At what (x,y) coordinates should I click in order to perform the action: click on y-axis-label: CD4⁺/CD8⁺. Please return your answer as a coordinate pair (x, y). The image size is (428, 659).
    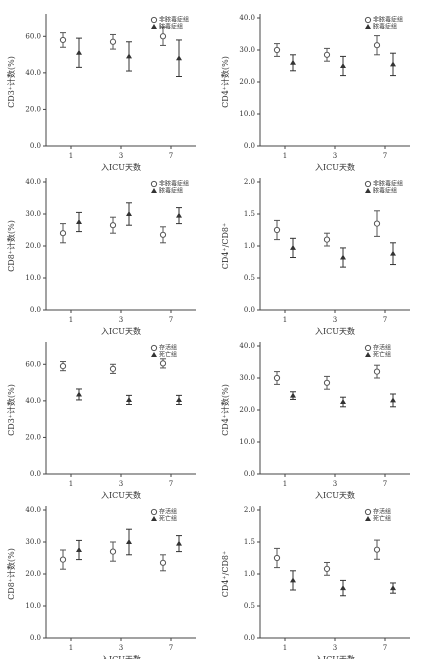
    Looking at the image, I should click on (225, 246).